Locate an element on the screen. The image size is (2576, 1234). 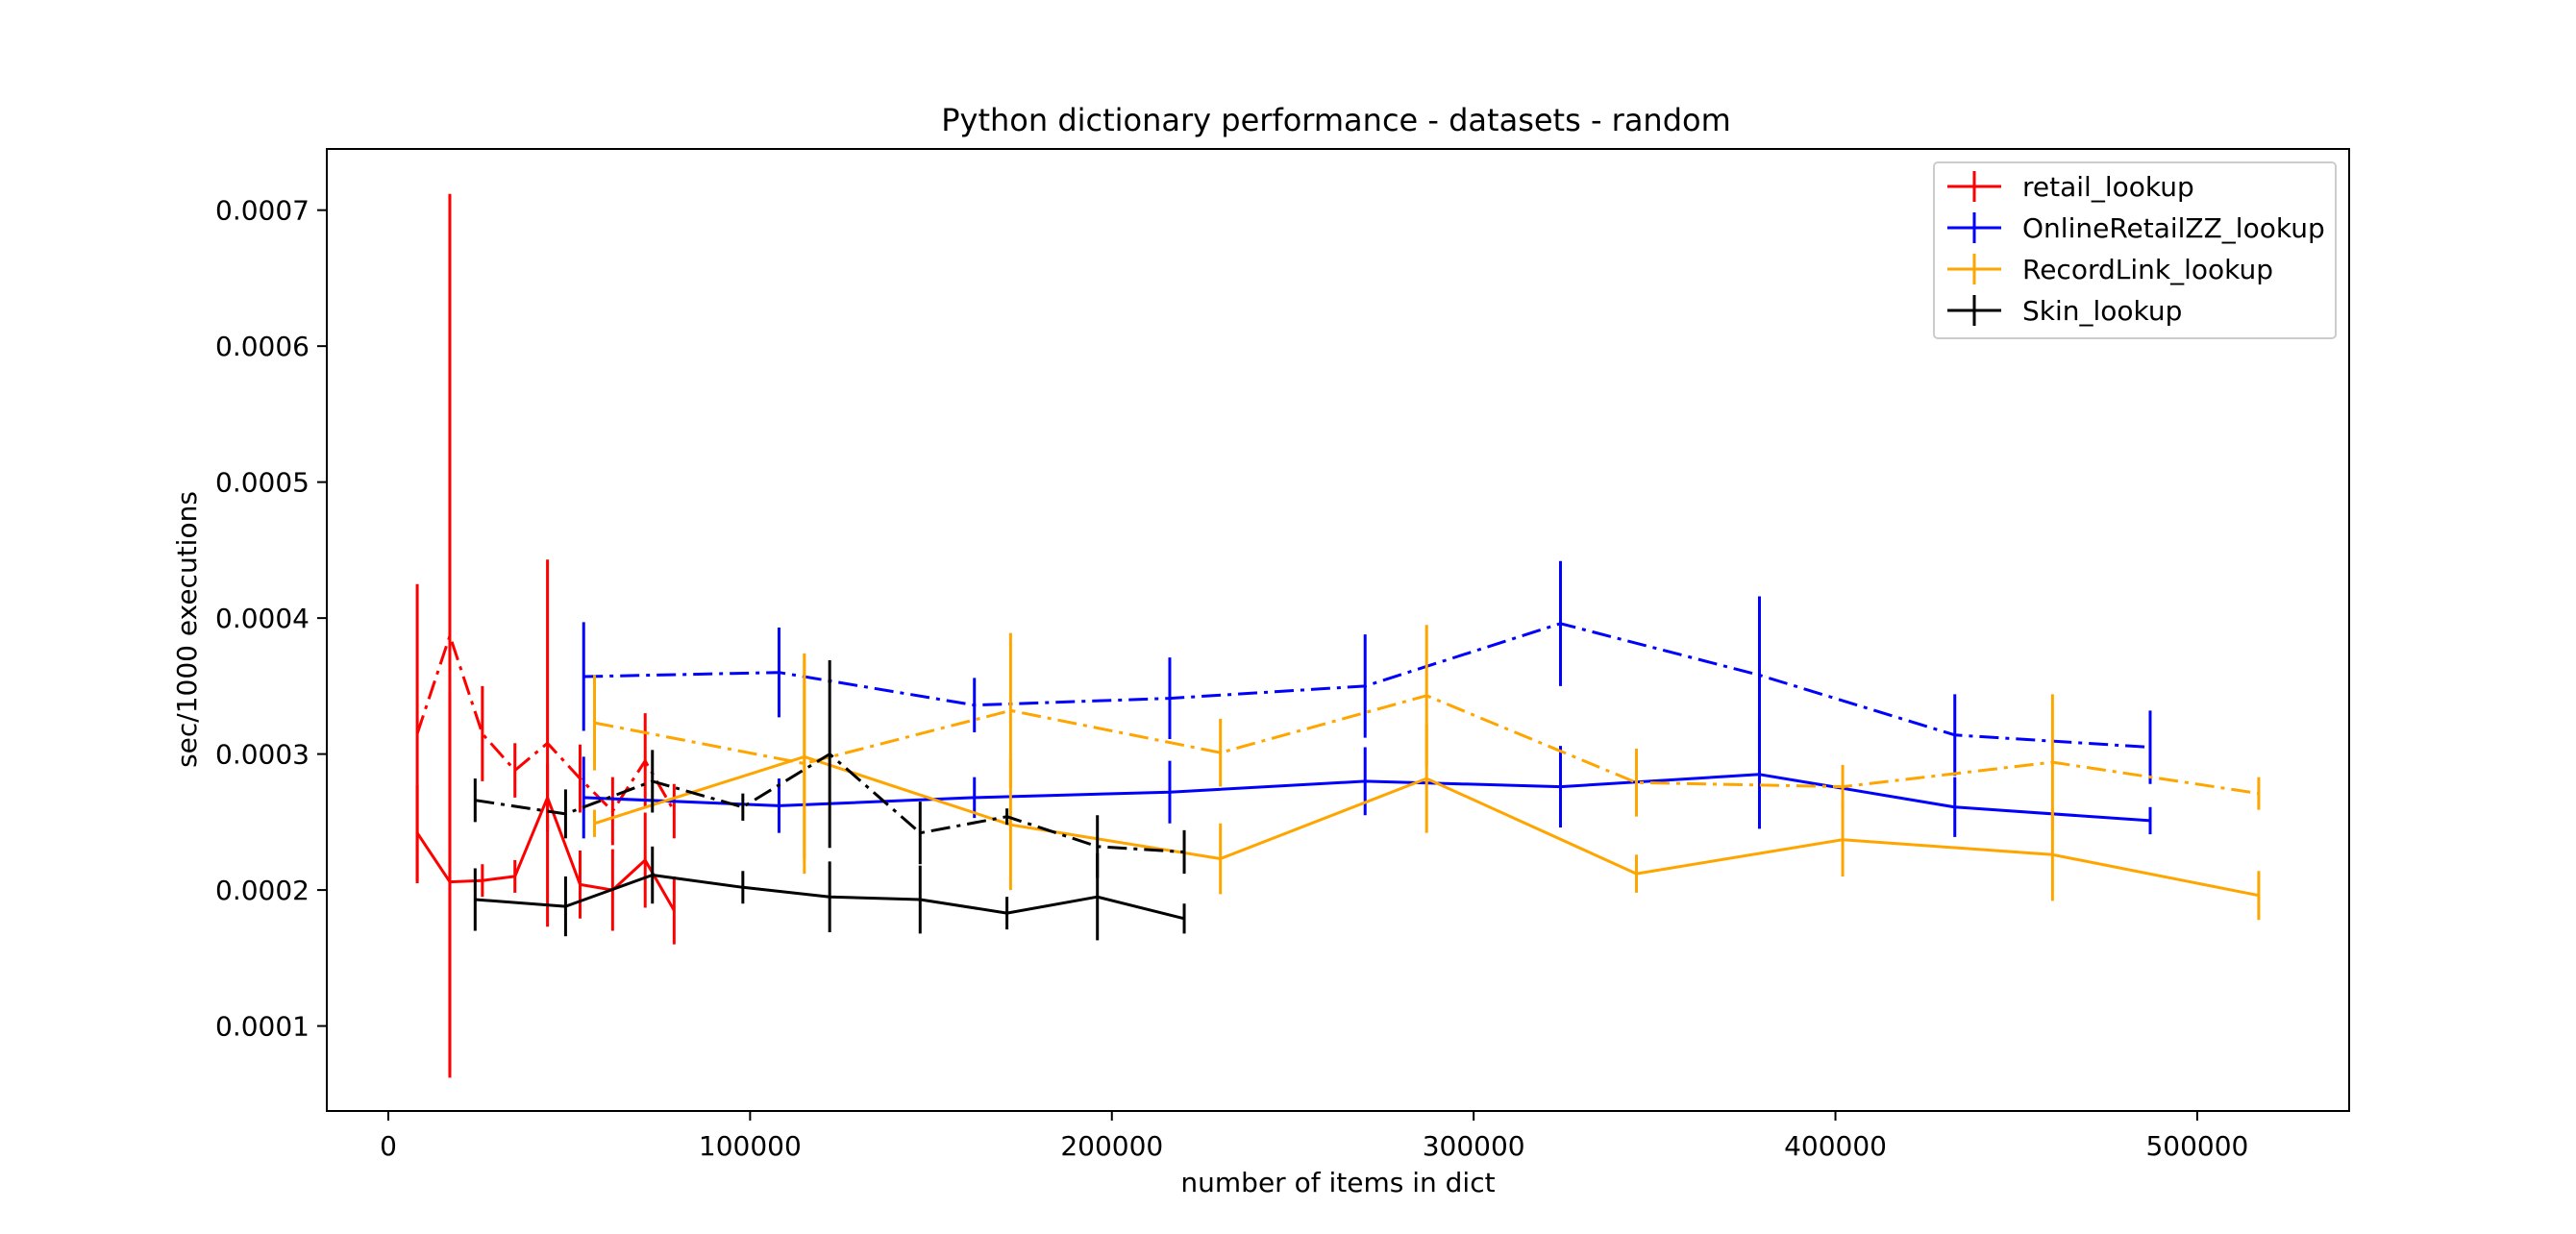
series-OnlineRetailZZ_lookup-dashdot is located at coordinates (1367, 672).